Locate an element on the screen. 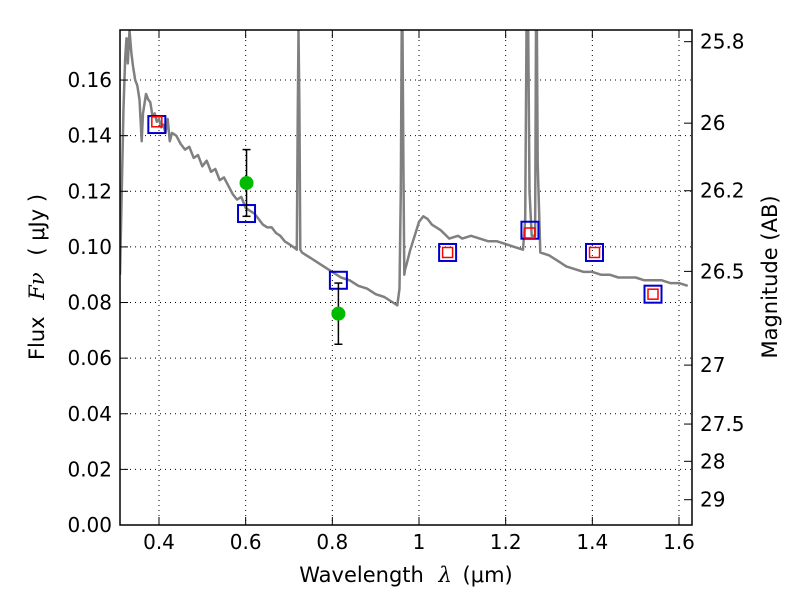  x-tick-label: 0.6 is located at coordinates (246, 542).